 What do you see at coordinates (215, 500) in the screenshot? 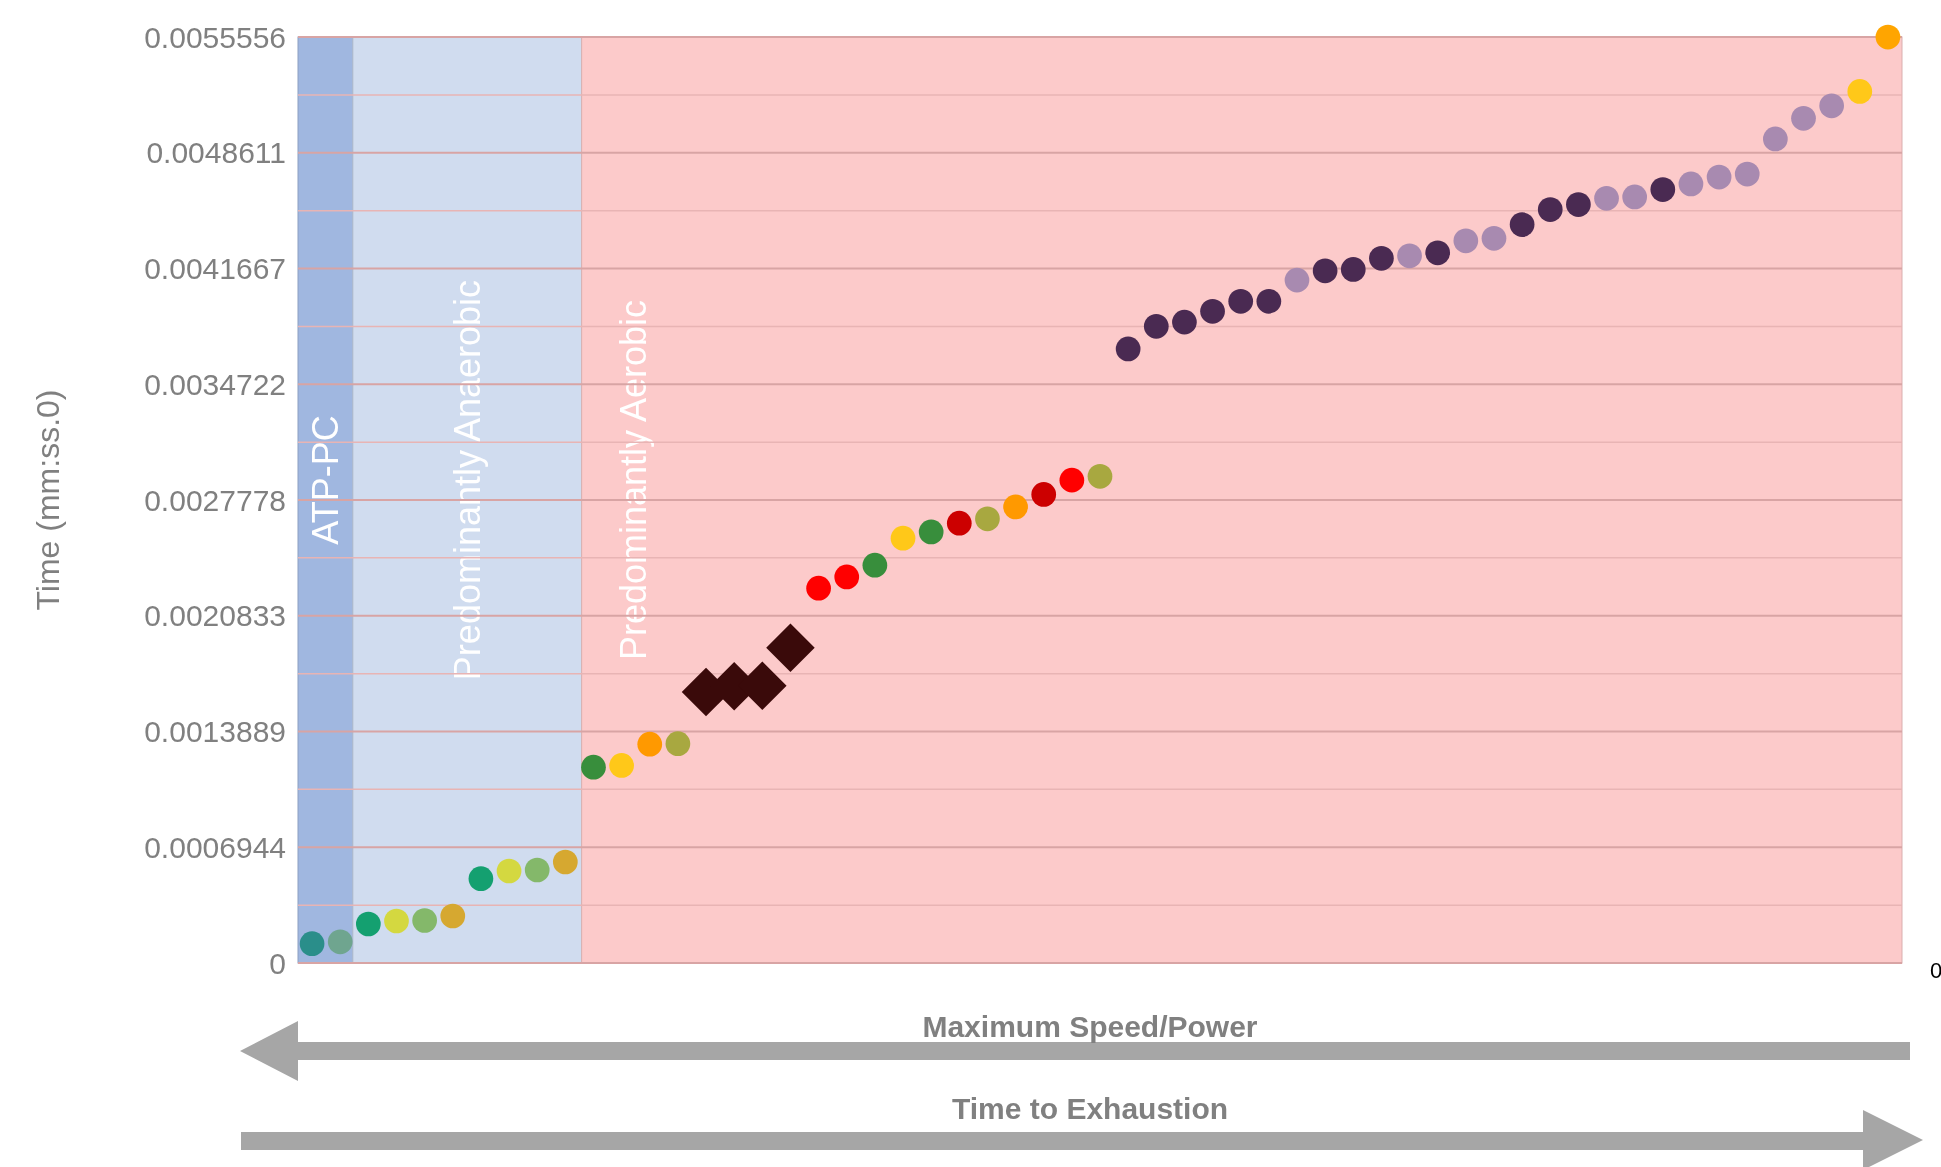
I see `y-tick-label: 0.0027778` at bounding box center [215, 500].